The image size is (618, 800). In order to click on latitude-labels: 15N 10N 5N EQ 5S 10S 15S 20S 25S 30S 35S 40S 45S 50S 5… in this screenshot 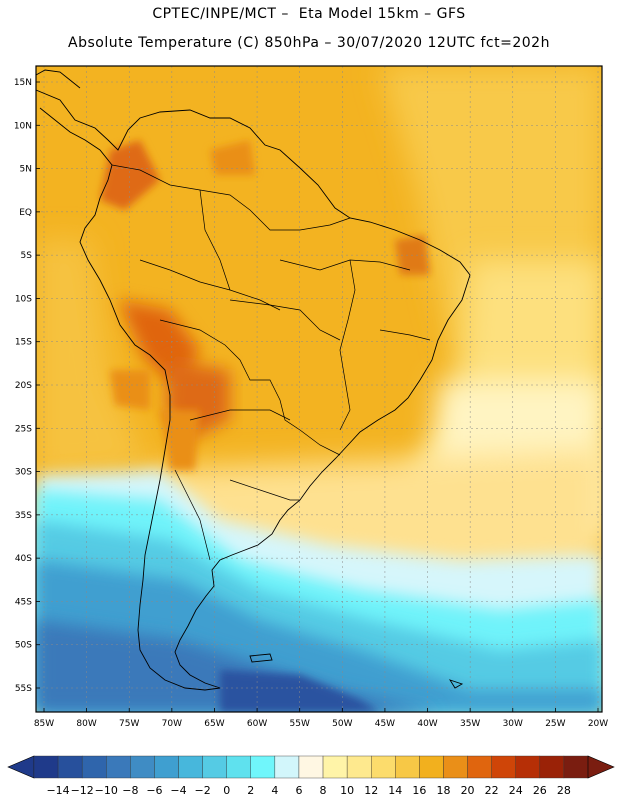, I will do `click(27, 386)`.